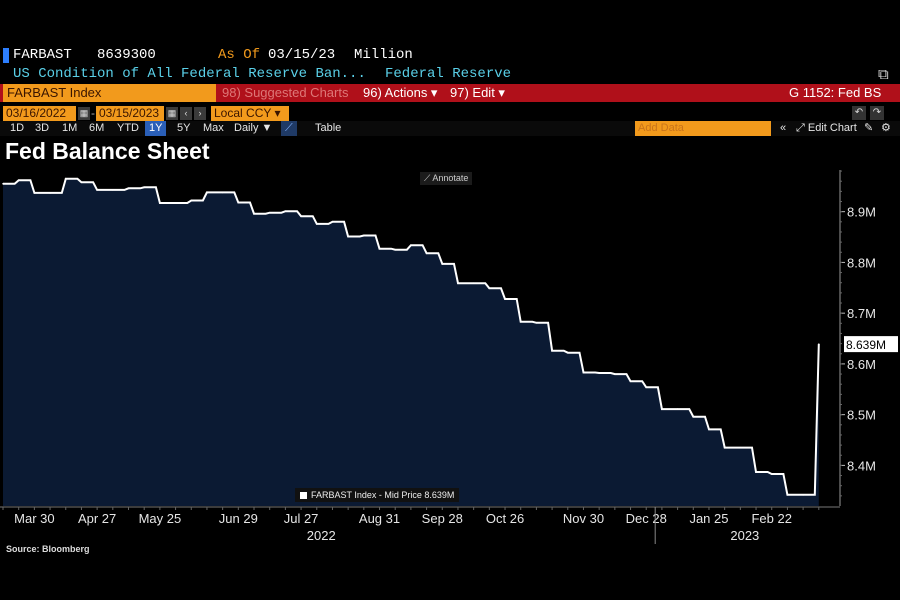 The height and width of the screenshot is (600, 900). I want to click on currency-select: Local CCY ▾, so click(250, 113).